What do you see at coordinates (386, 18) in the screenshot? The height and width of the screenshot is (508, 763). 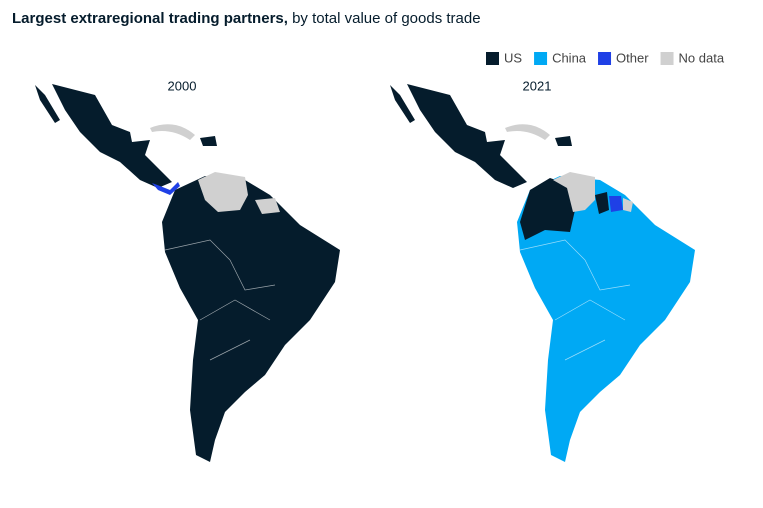 I see `title-rest: by total value of goods trade` at bounding box center [386, 18].